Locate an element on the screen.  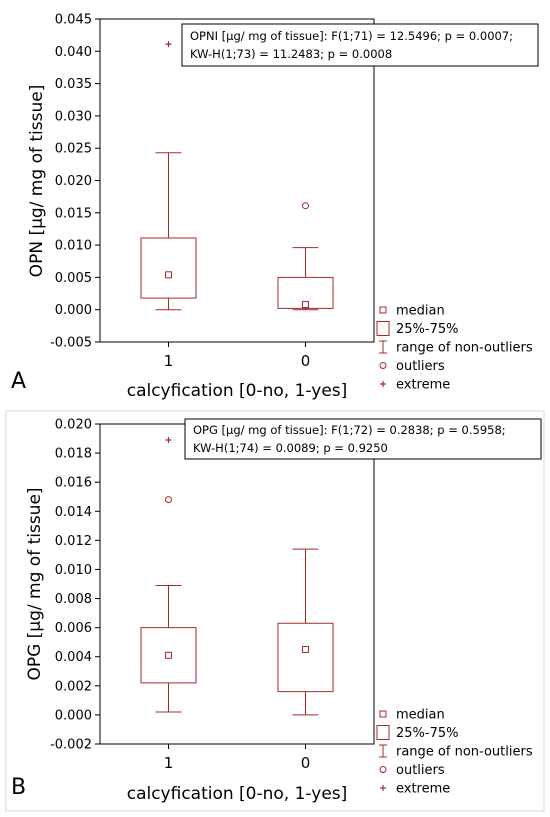
y-tick-label: 0.030 is located at coordinates (73, 116).